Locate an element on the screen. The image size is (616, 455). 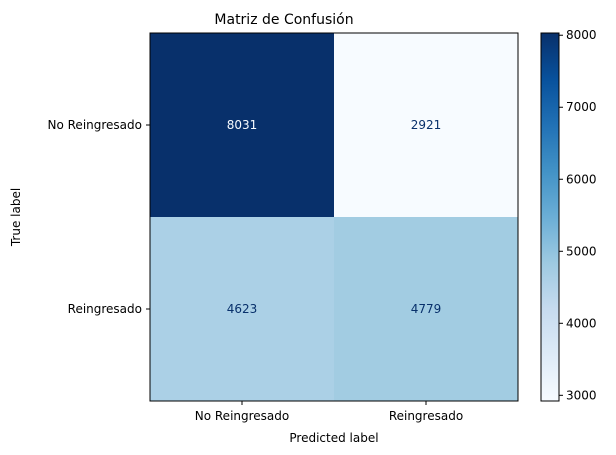
cell-value-label: 8031 is located at coordinates (242, 125).